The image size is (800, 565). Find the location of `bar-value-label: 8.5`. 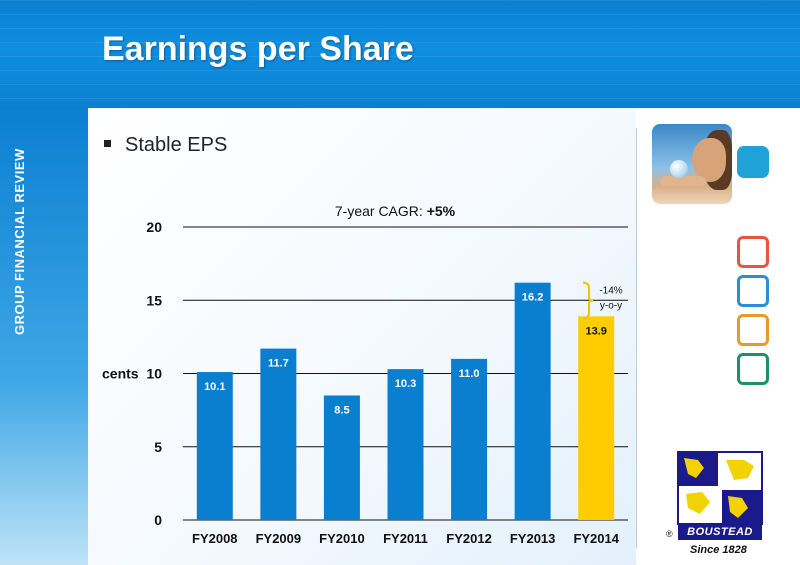

bar-value-label: 8.5 is located at coordinates (341, 410).